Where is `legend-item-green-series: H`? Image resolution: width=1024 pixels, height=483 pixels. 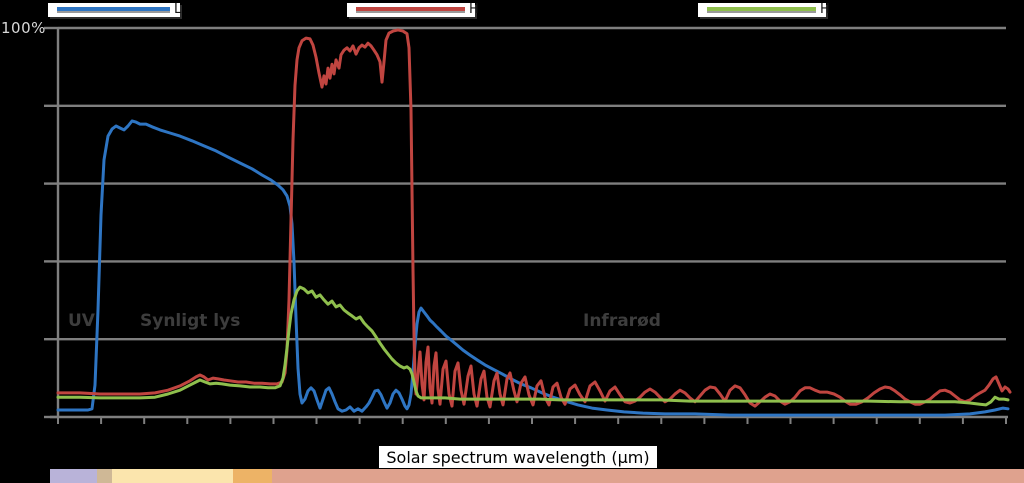 legend-item-green-series: H is located at coordinates (764, 10).